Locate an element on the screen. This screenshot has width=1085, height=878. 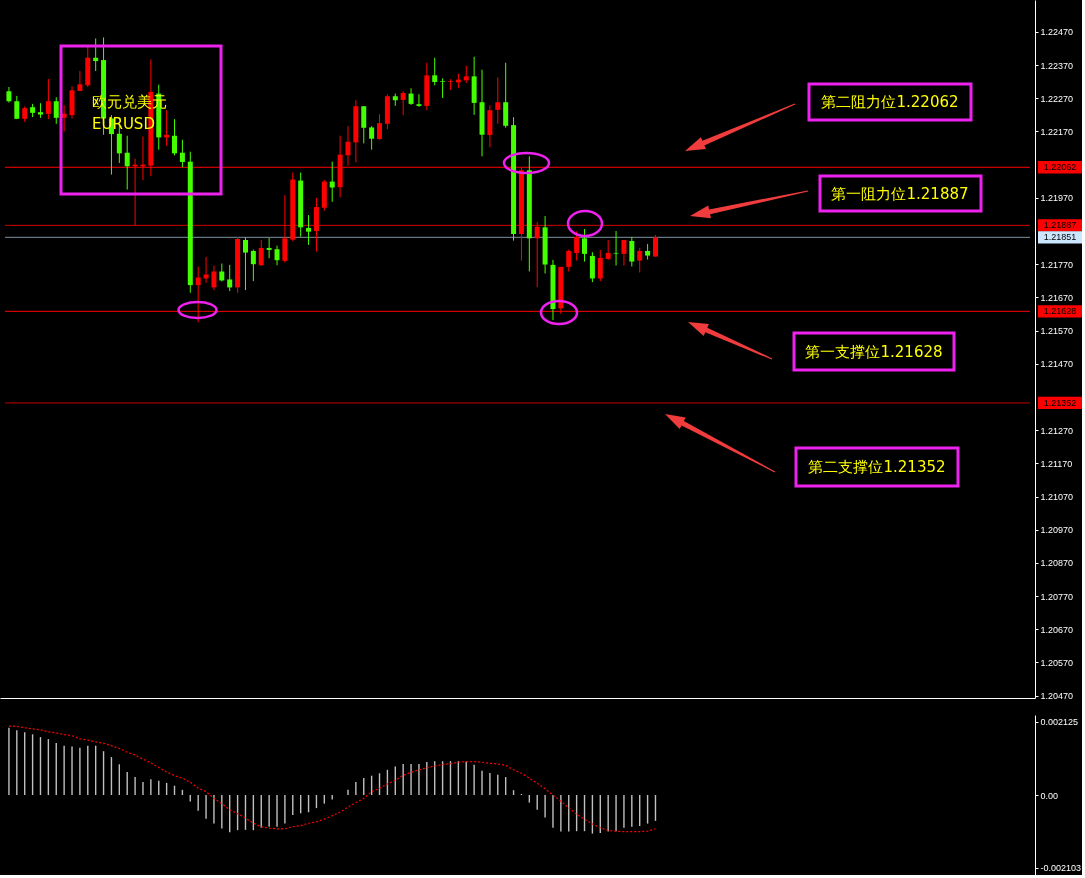
y-tick-label: 1.21770 is located at coordinates (1057, 264).